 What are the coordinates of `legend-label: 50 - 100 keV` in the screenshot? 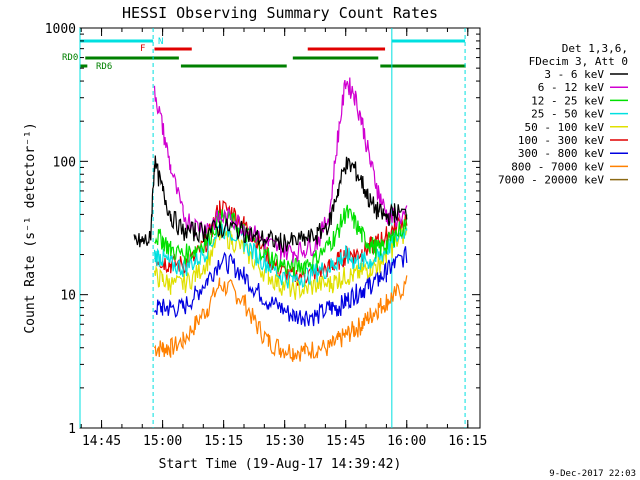 It's located at (565, 127).